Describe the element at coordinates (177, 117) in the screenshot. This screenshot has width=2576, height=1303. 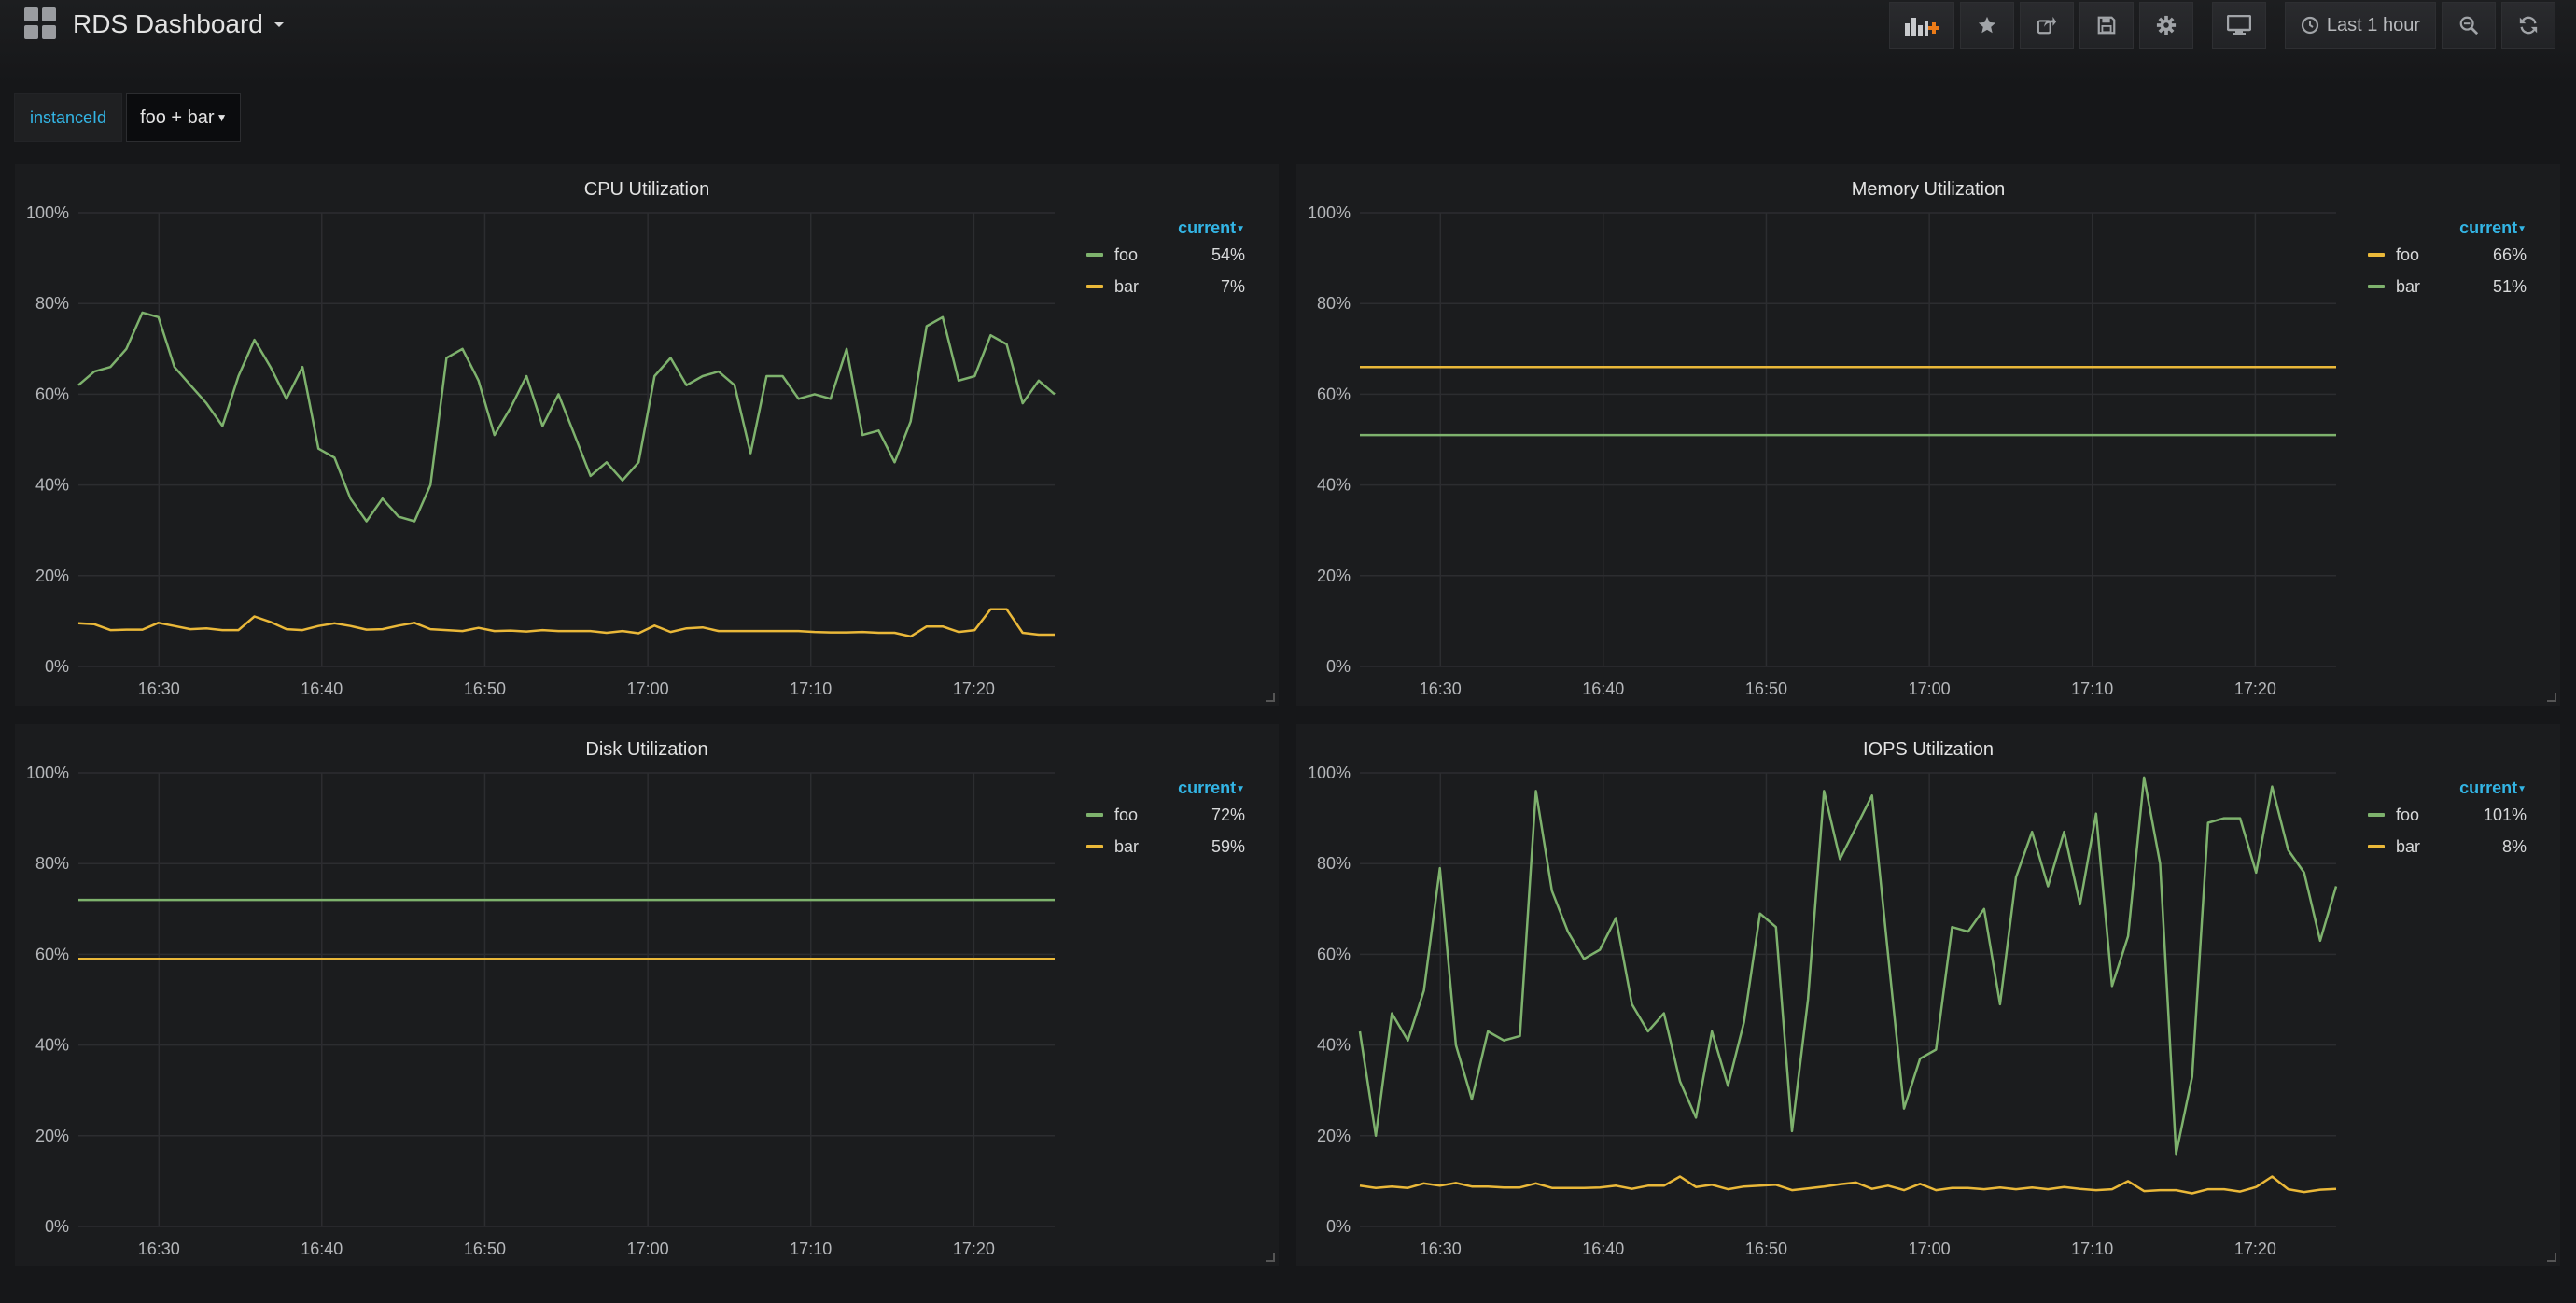
I see `variable-value: foo + bar` at that location.